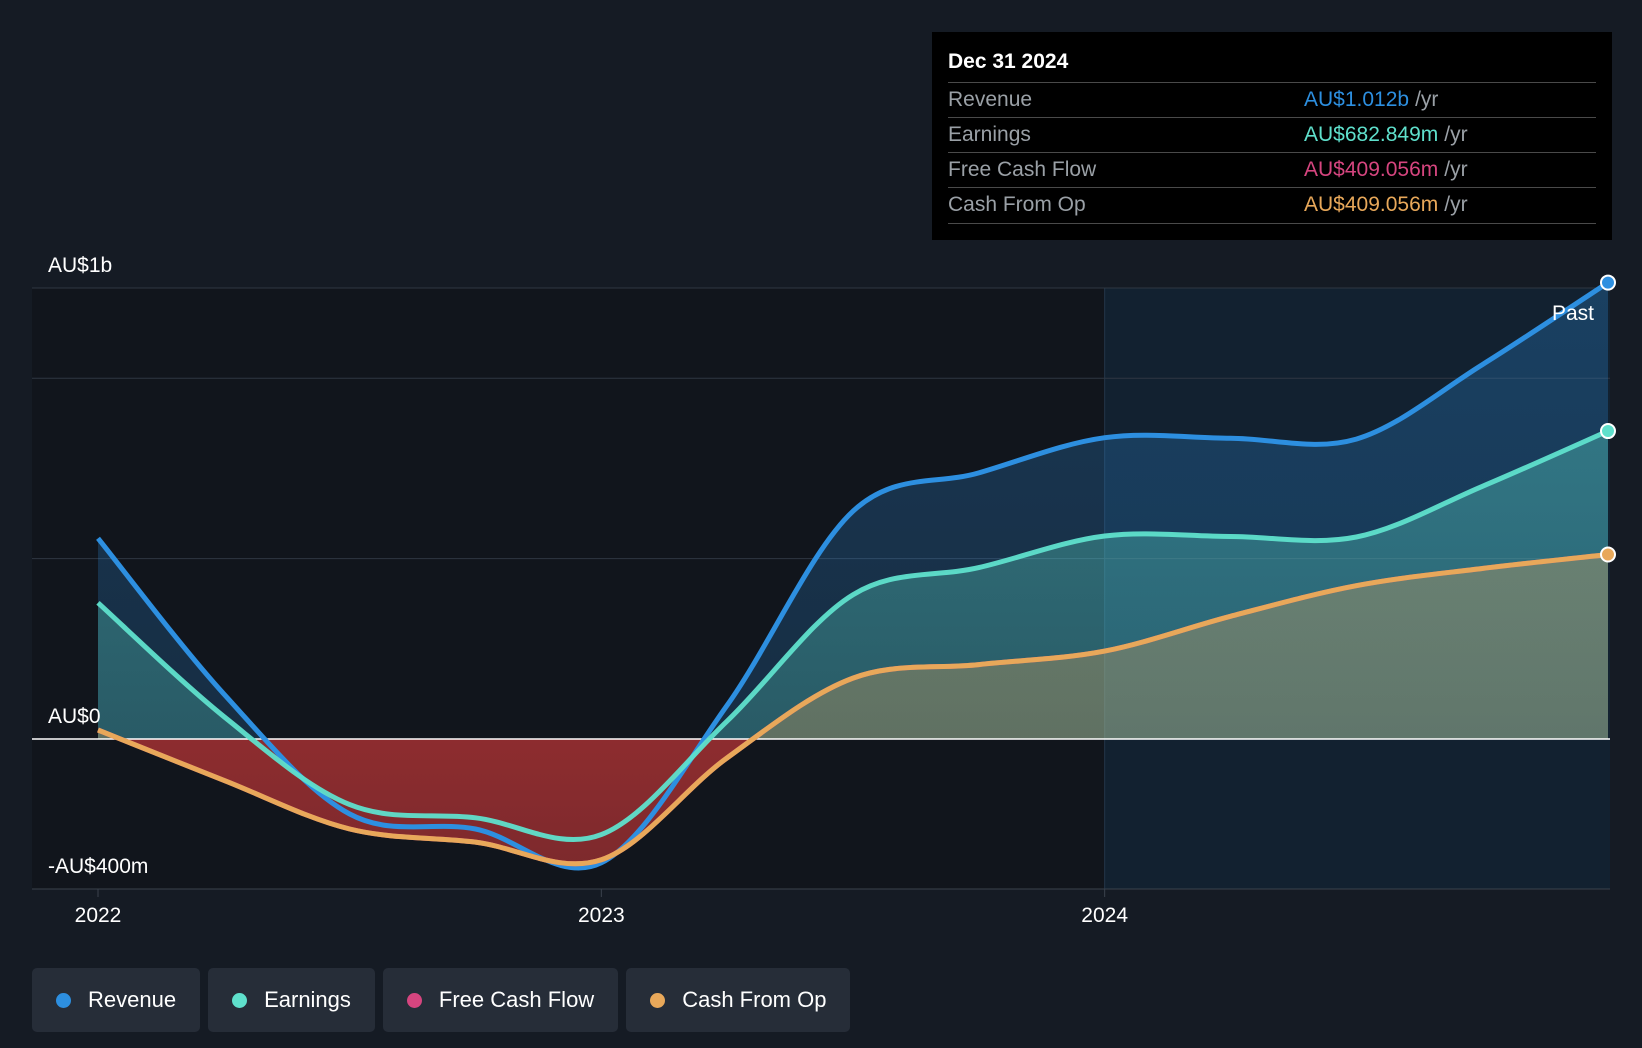 Image resolution: width=1642 pixels, height=1048 pixels. I want to click on legend-item-earnings: Earnings, so click(291, 1000).